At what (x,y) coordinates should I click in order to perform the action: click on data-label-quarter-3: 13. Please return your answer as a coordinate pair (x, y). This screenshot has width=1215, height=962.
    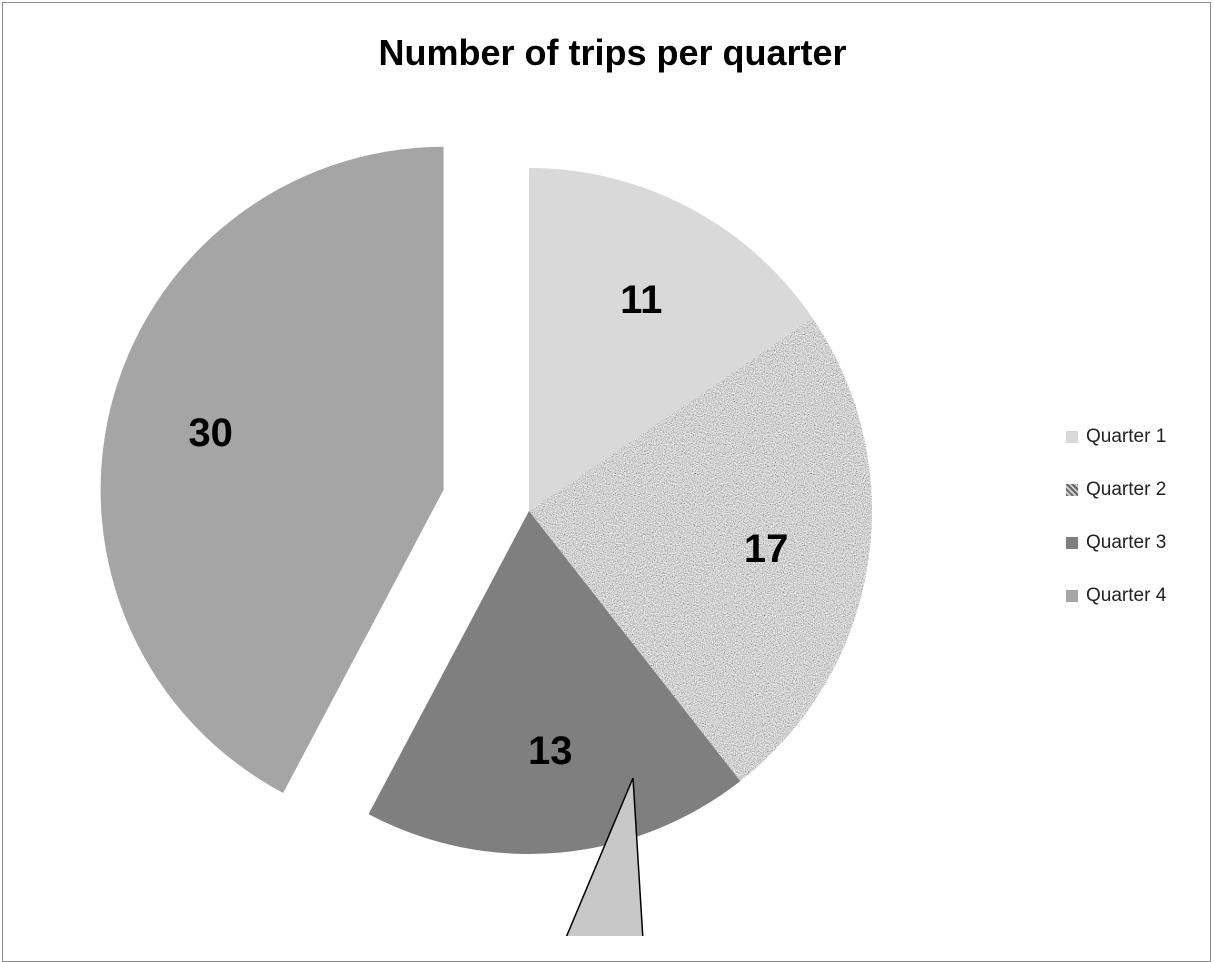
    Looking at the image, I should click on (550, 751).